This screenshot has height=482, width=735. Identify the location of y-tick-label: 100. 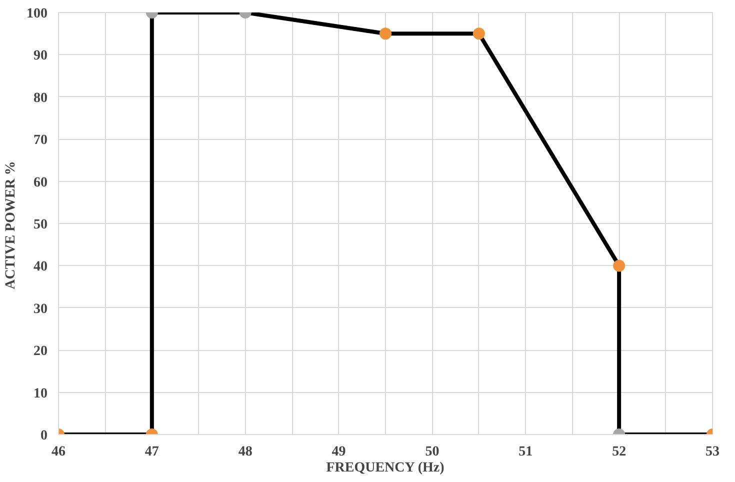
(37, 14).